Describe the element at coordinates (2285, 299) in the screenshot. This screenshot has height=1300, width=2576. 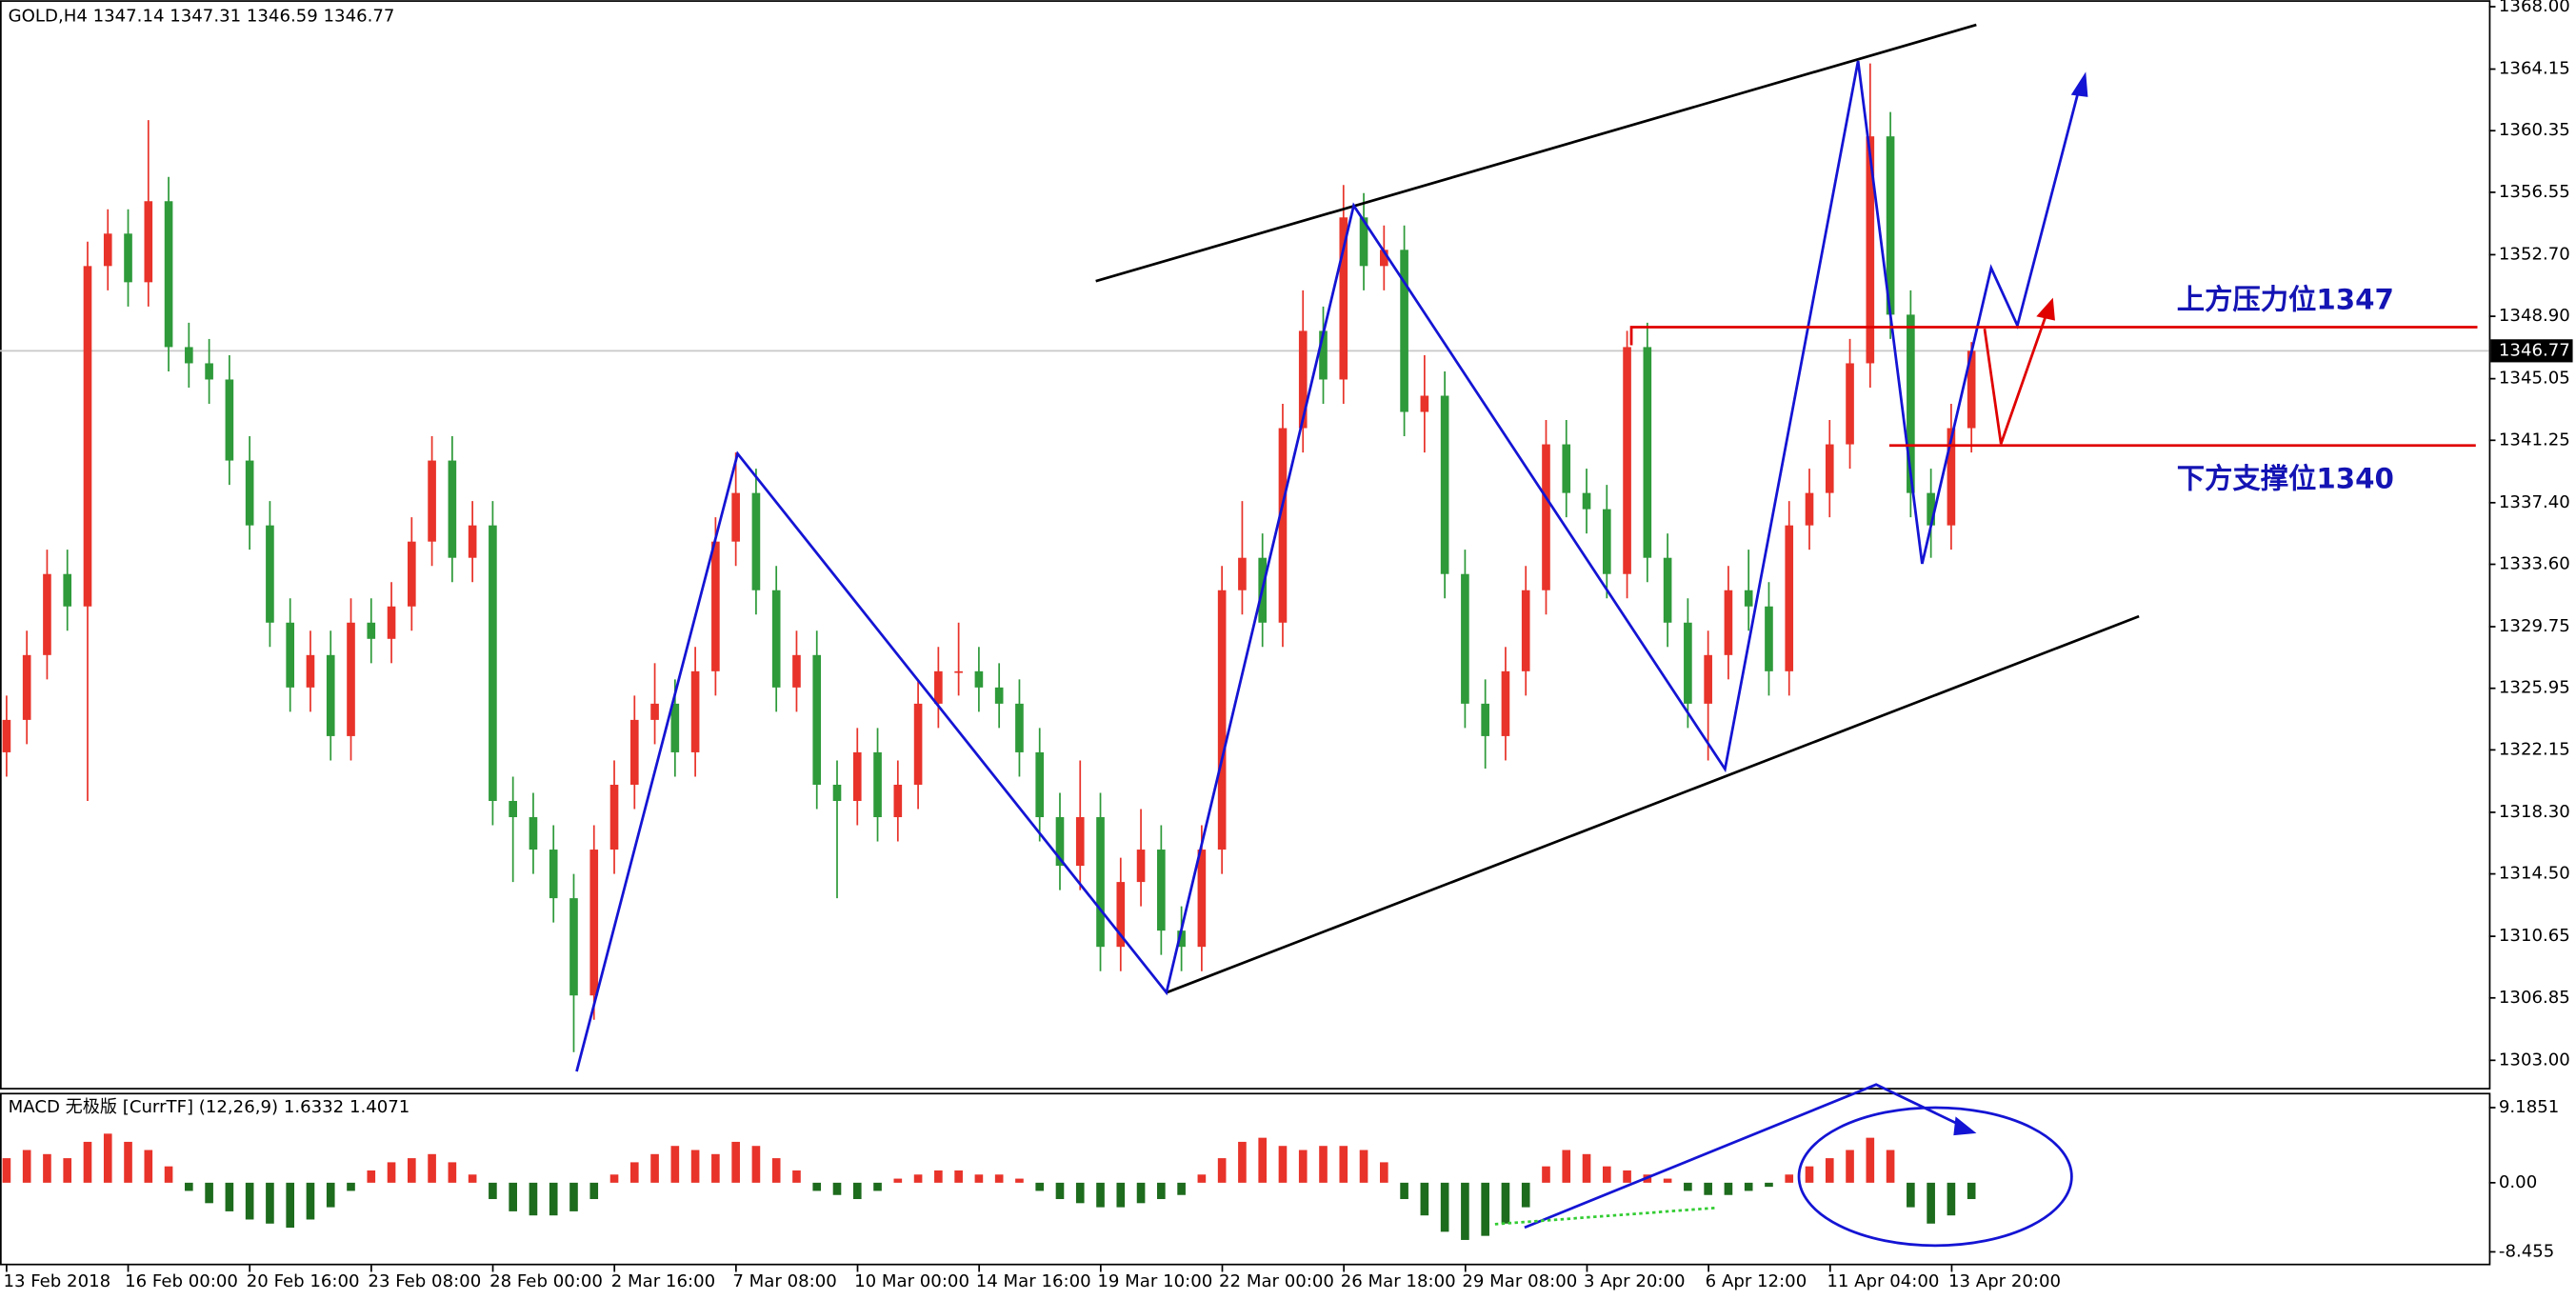
I see `resistance-label: 上方压力位1347` at that location.